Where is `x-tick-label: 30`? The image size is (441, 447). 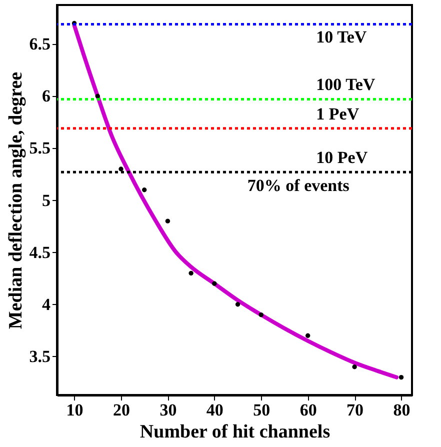 x-tick-label: 30 is located at coordinates (168, 410).